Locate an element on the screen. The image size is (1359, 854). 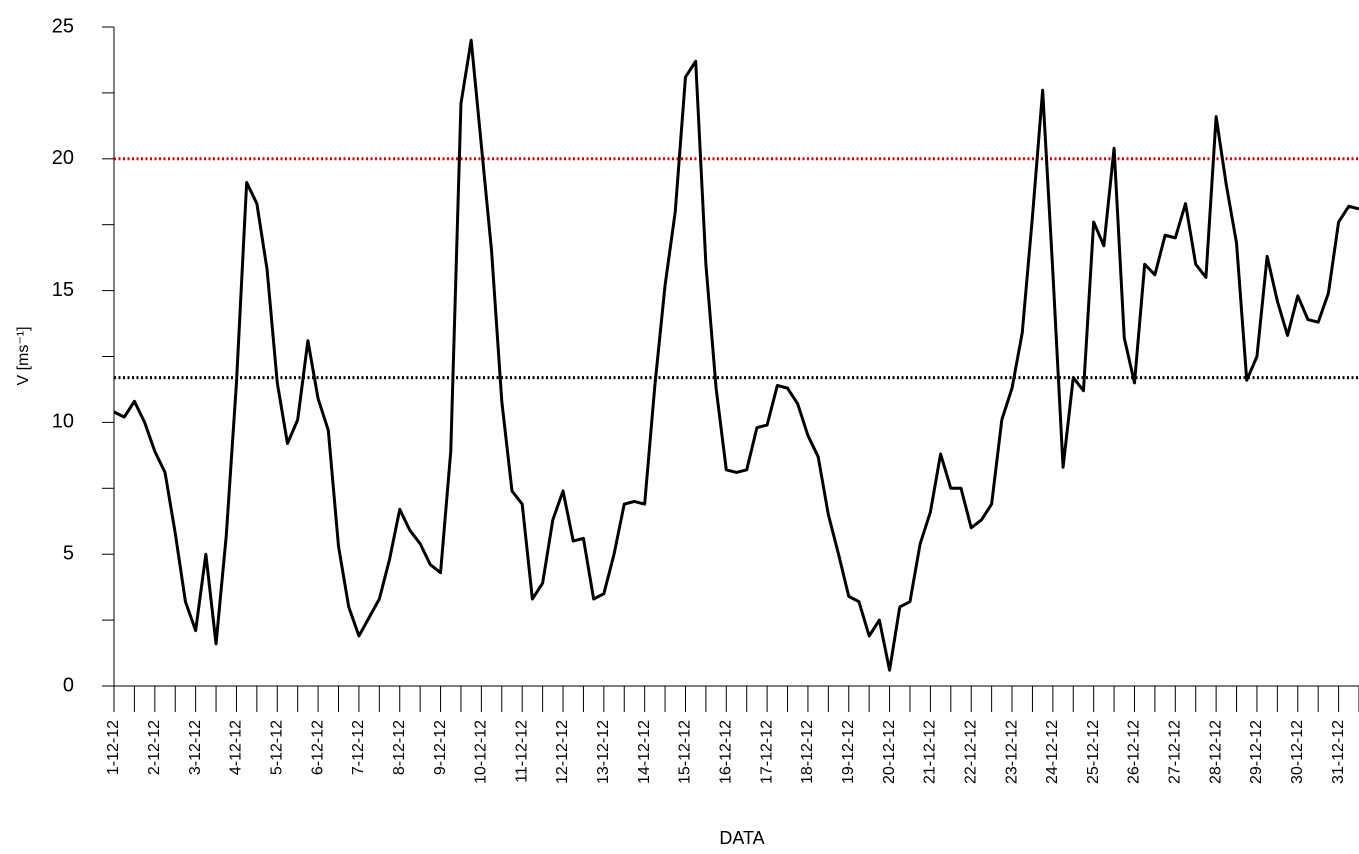
x-tick-label: 24-12-12 is located at coordinates (1052, 752).